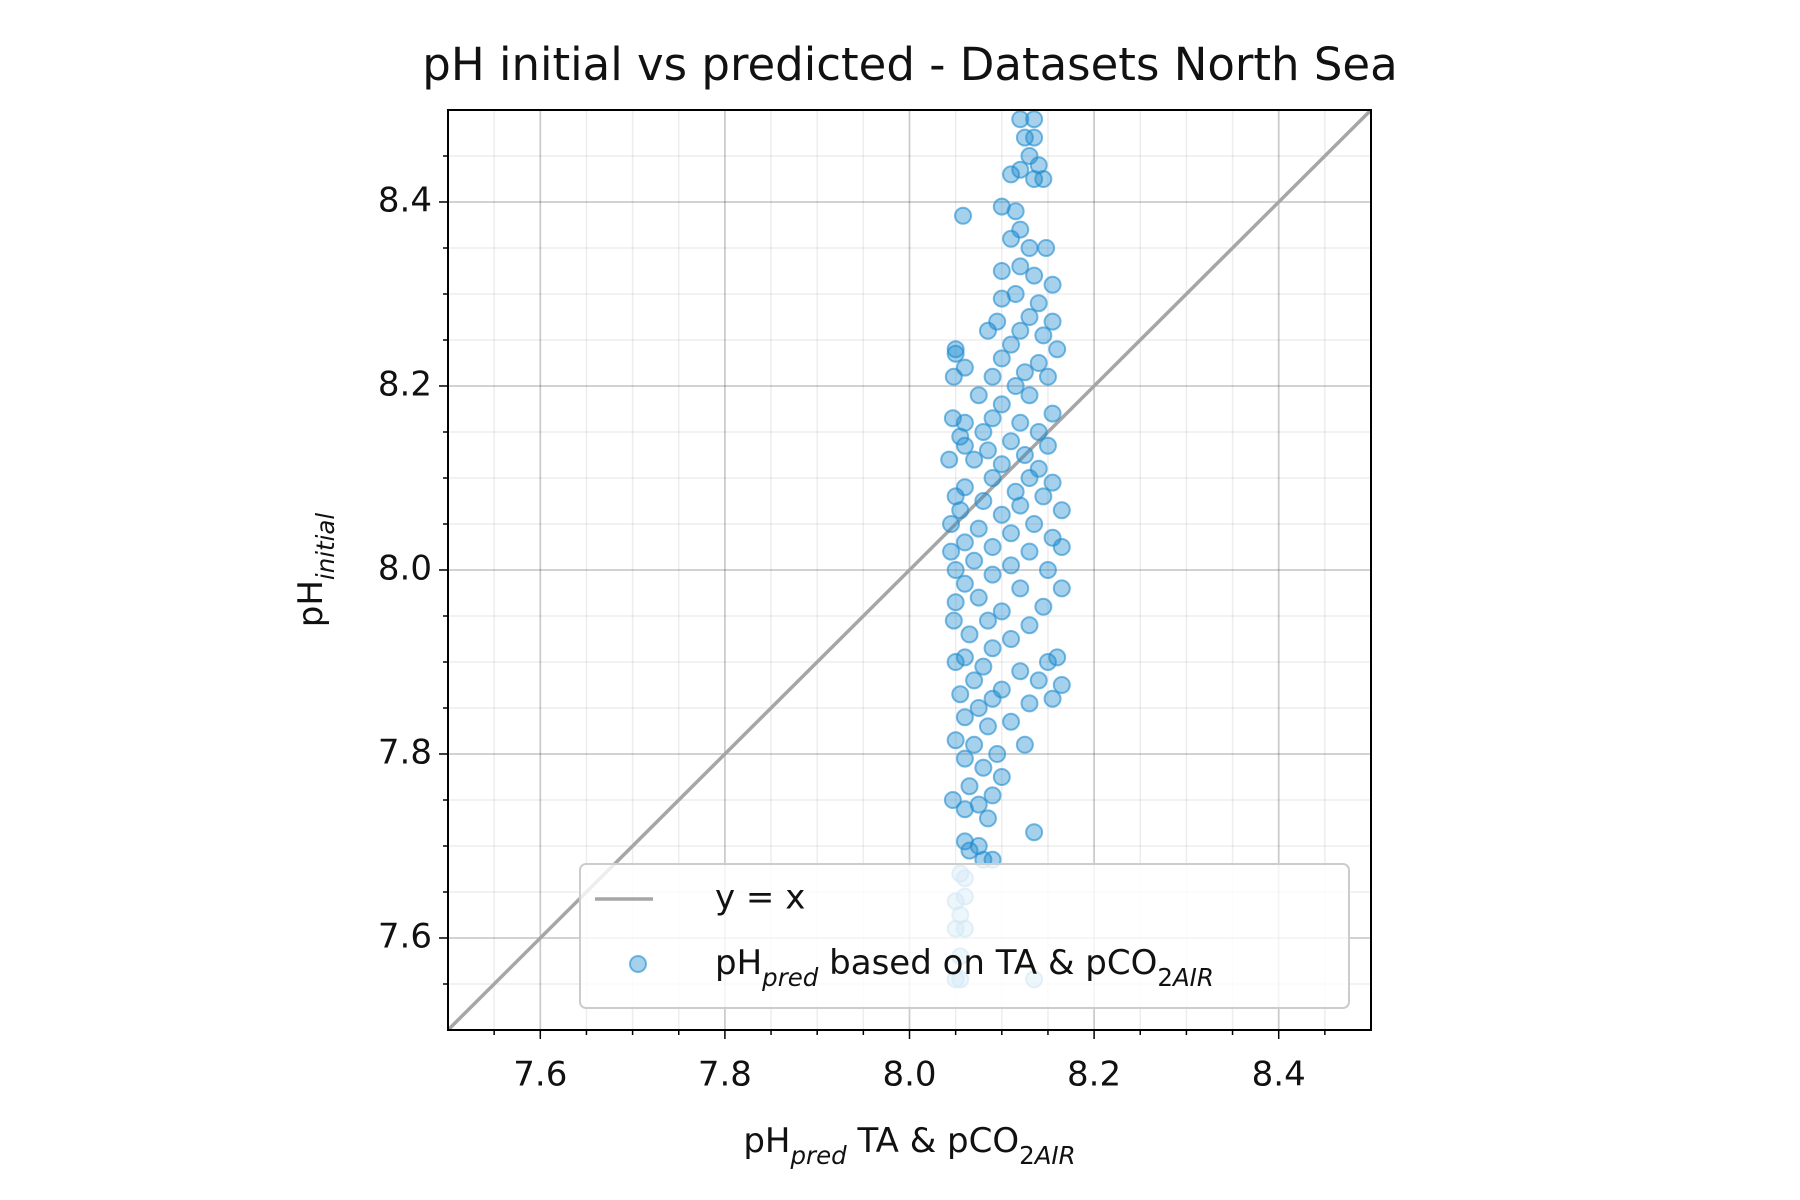 The width and height of the screenshot is (1800, 1200). I want to click on label-part: pH, so click(738, 963).